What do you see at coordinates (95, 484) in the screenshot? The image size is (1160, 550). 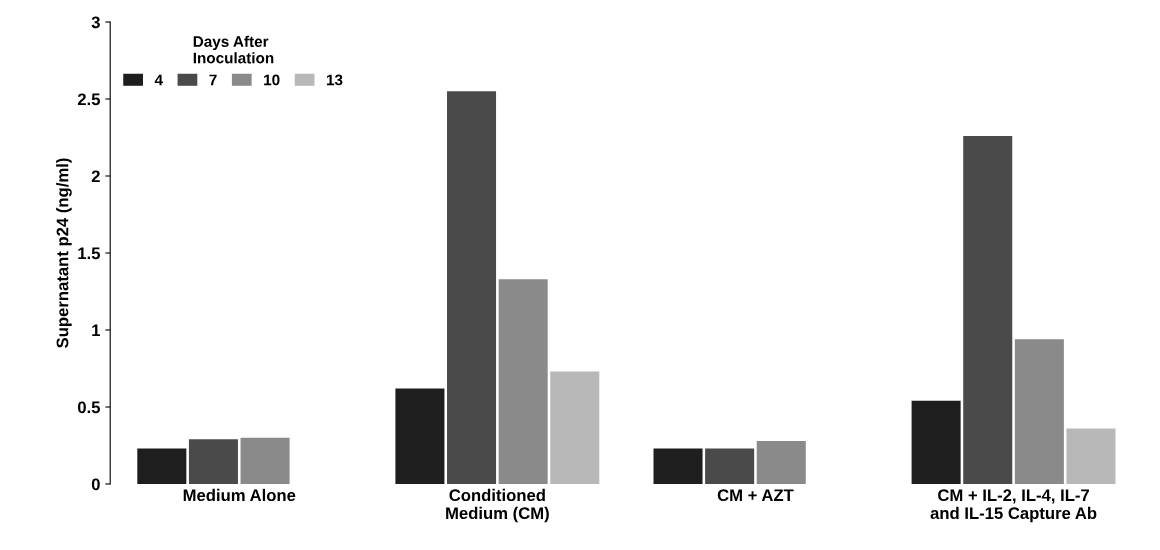 I see `y-tick-label: 0` at bounding box center [95, 484].